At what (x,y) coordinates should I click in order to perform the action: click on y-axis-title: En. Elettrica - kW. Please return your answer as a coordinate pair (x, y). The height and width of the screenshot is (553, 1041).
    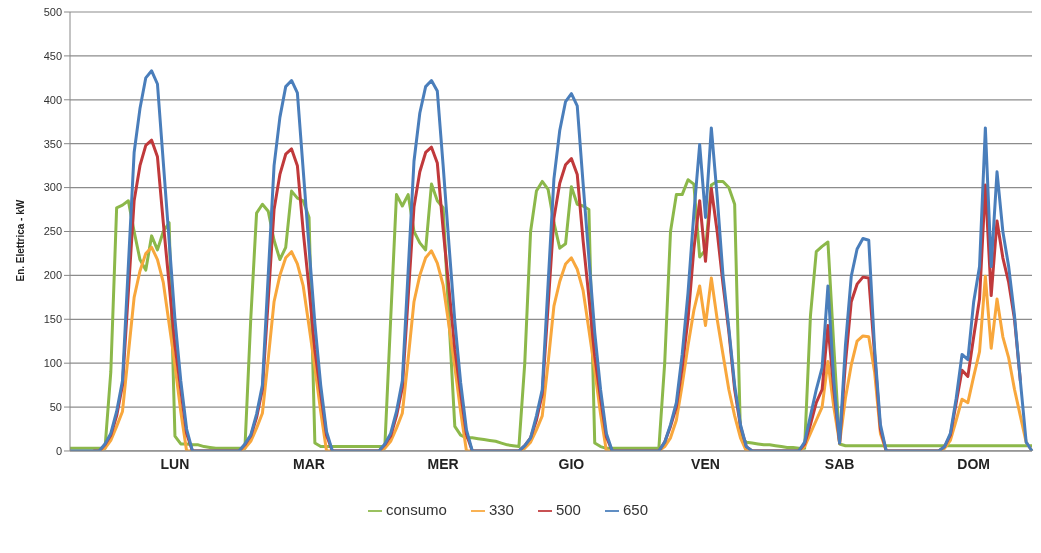
    Looking at the image, I should click on (20, 240).